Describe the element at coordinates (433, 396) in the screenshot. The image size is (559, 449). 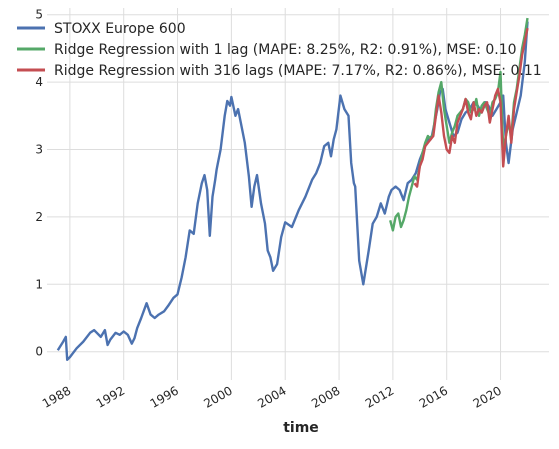
I see `x-tick-label: 2016` at that location.